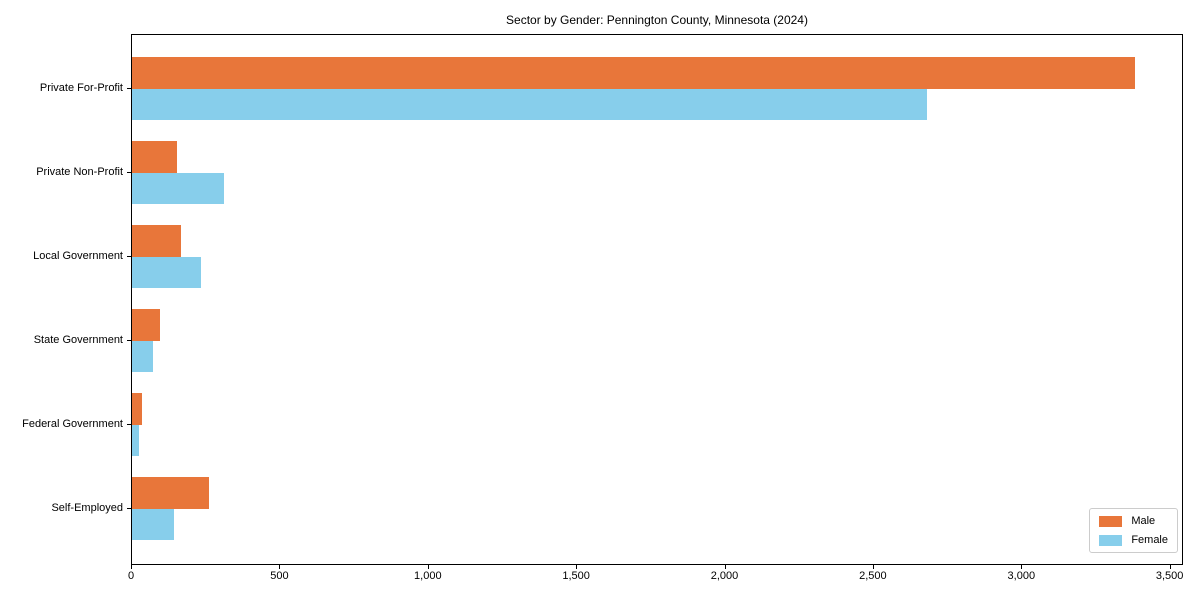 This screenshot has height=600, width=1200. I want to click on y-axis-label-private-non-profit: Private Non-Profit, so click(79, 172).